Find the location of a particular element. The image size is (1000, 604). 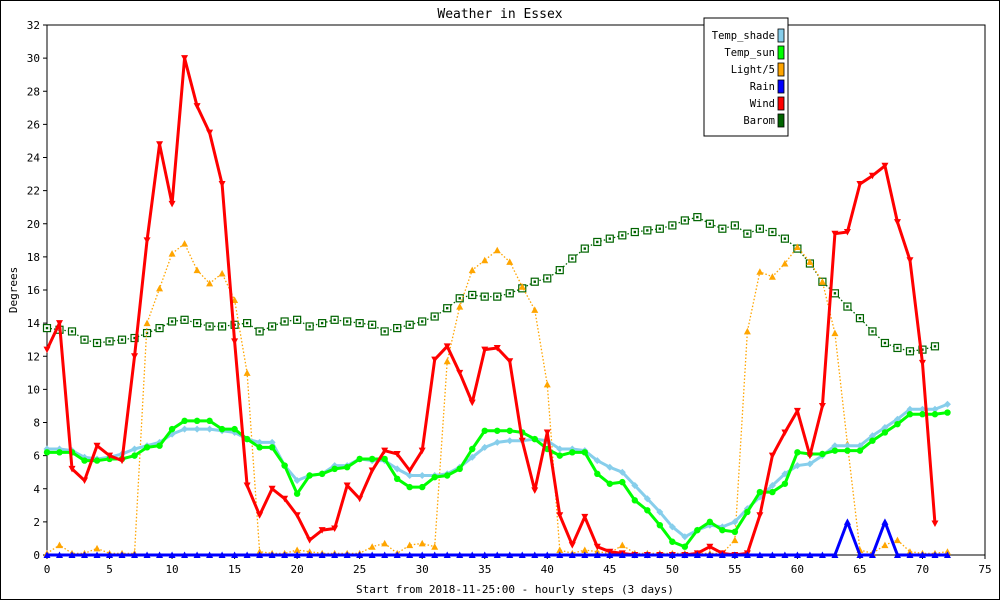

y-tick-label: 6 is located at coordinates (36, 456).